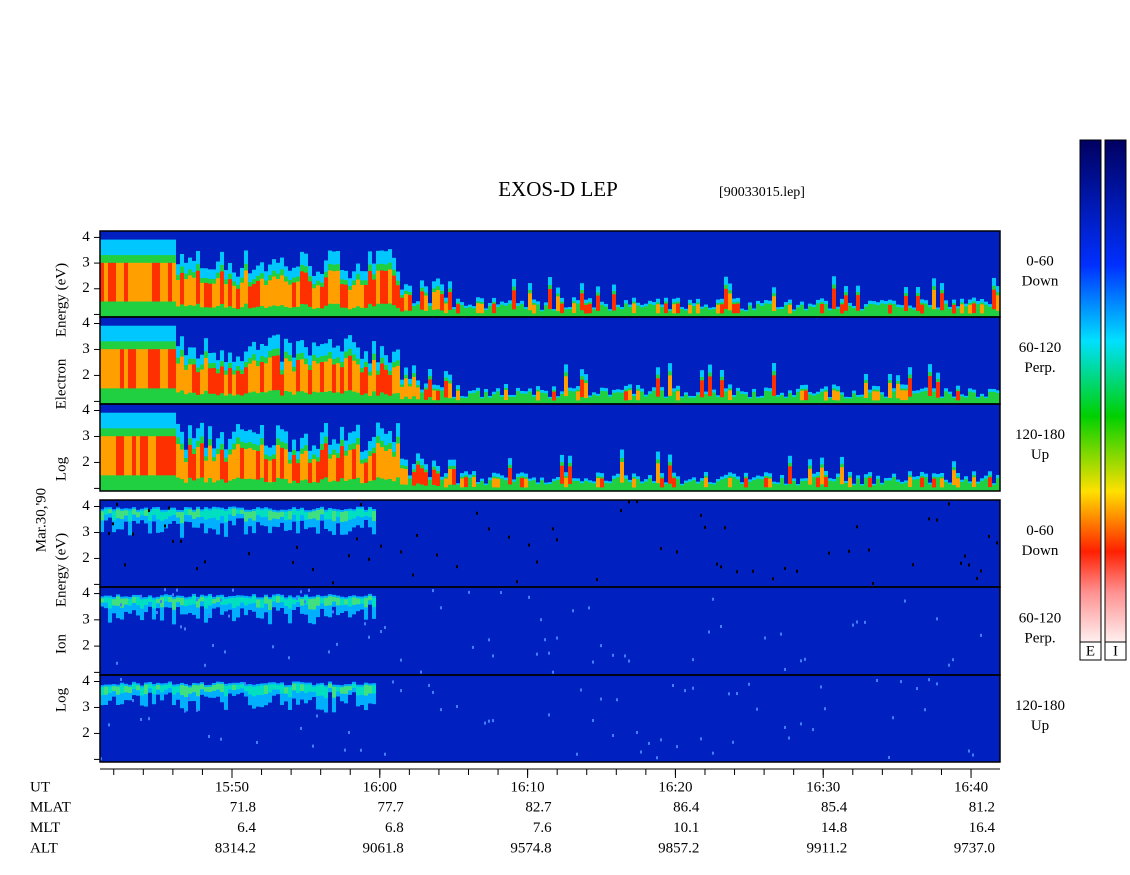  I want to click on colorbar, so click(1090, 391).